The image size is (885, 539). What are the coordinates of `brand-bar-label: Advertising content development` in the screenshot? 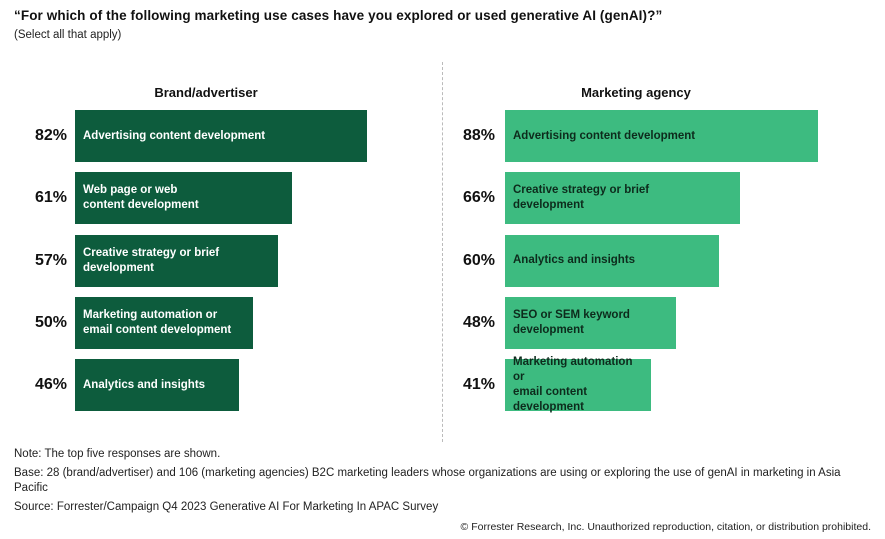 It's located at (174, 135).